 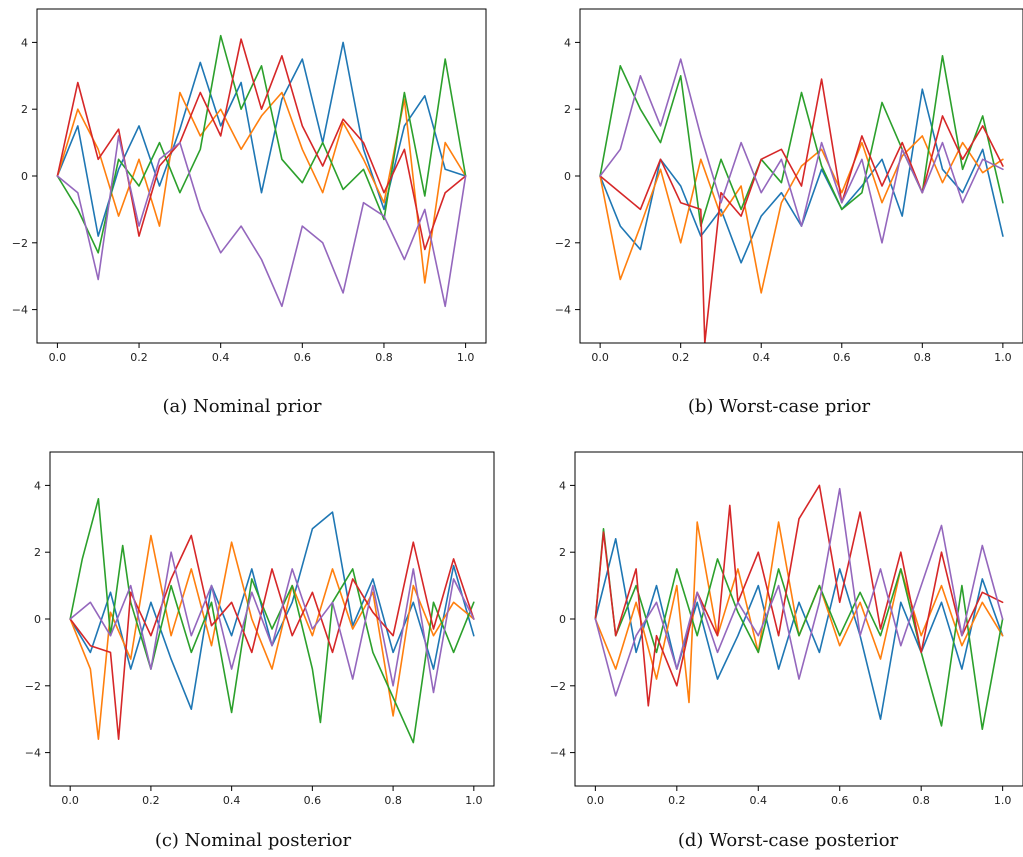 I want to click on caption-d: (d) Worst-case posterior, so click(x=788, y=840).